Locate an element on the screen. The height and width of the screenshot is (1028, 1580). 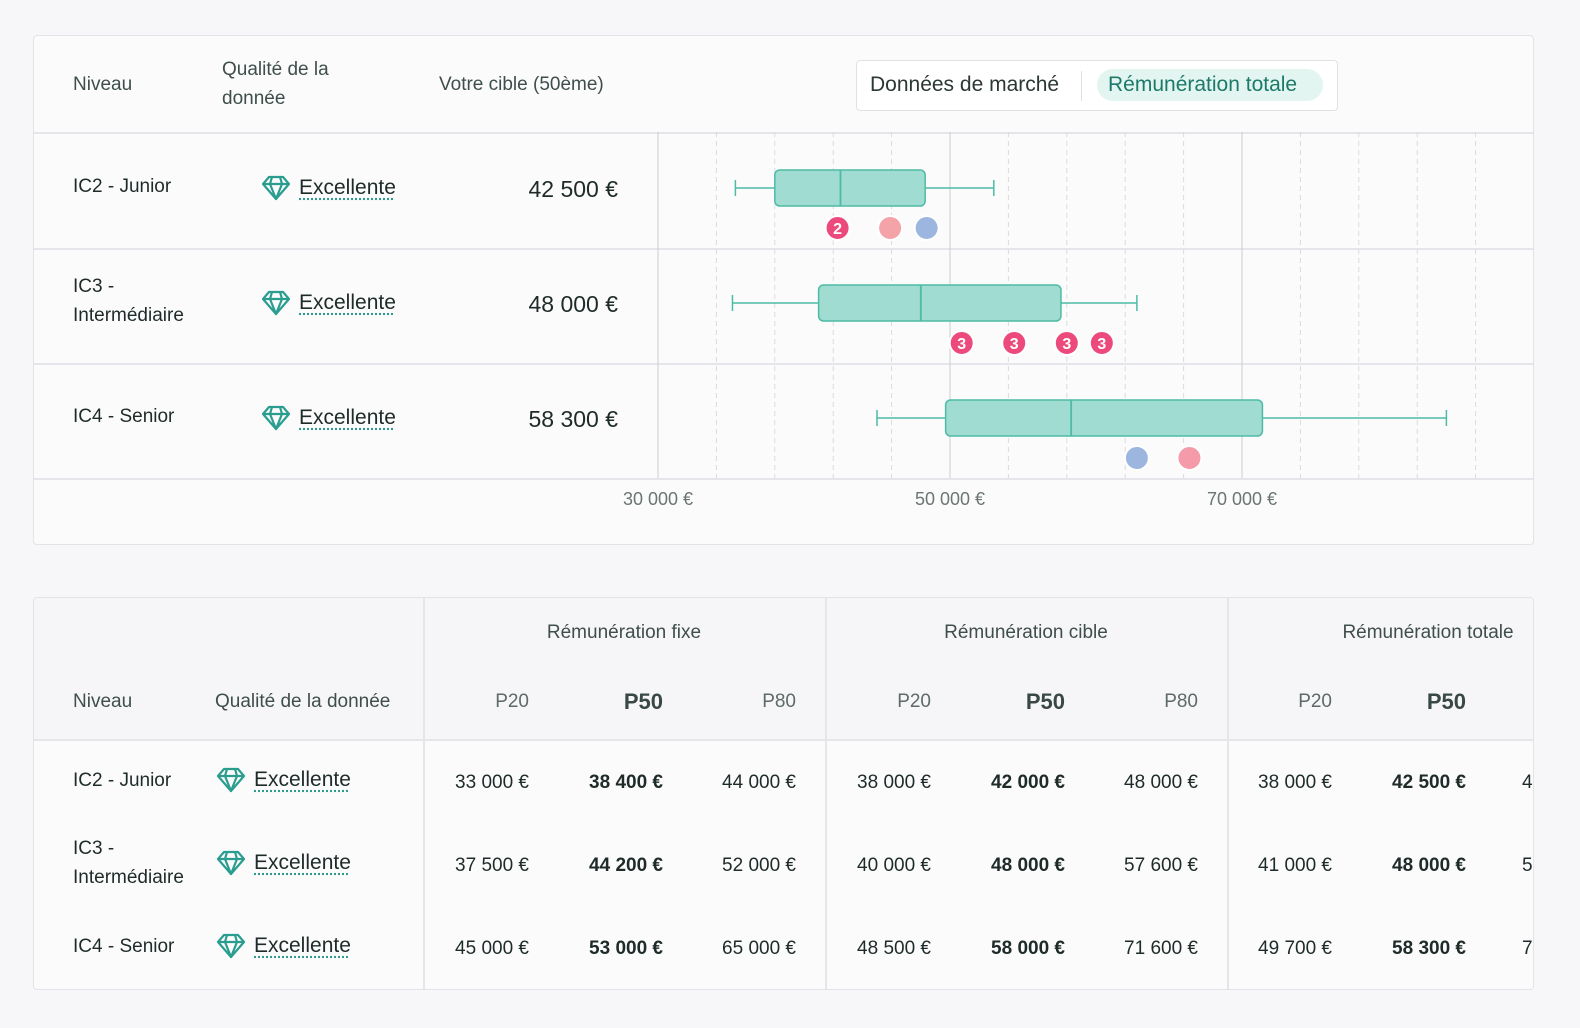
table-head is located at coordinates (783, 668).